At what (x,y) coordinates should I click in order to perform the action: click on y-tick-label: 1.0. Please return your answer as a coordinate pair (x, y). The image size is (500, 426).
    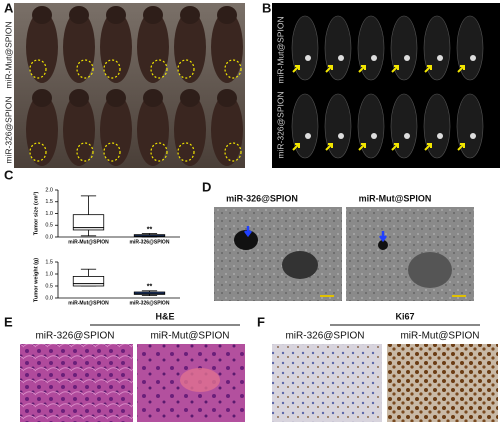
    Looking at the image, I should click on (49, 214).